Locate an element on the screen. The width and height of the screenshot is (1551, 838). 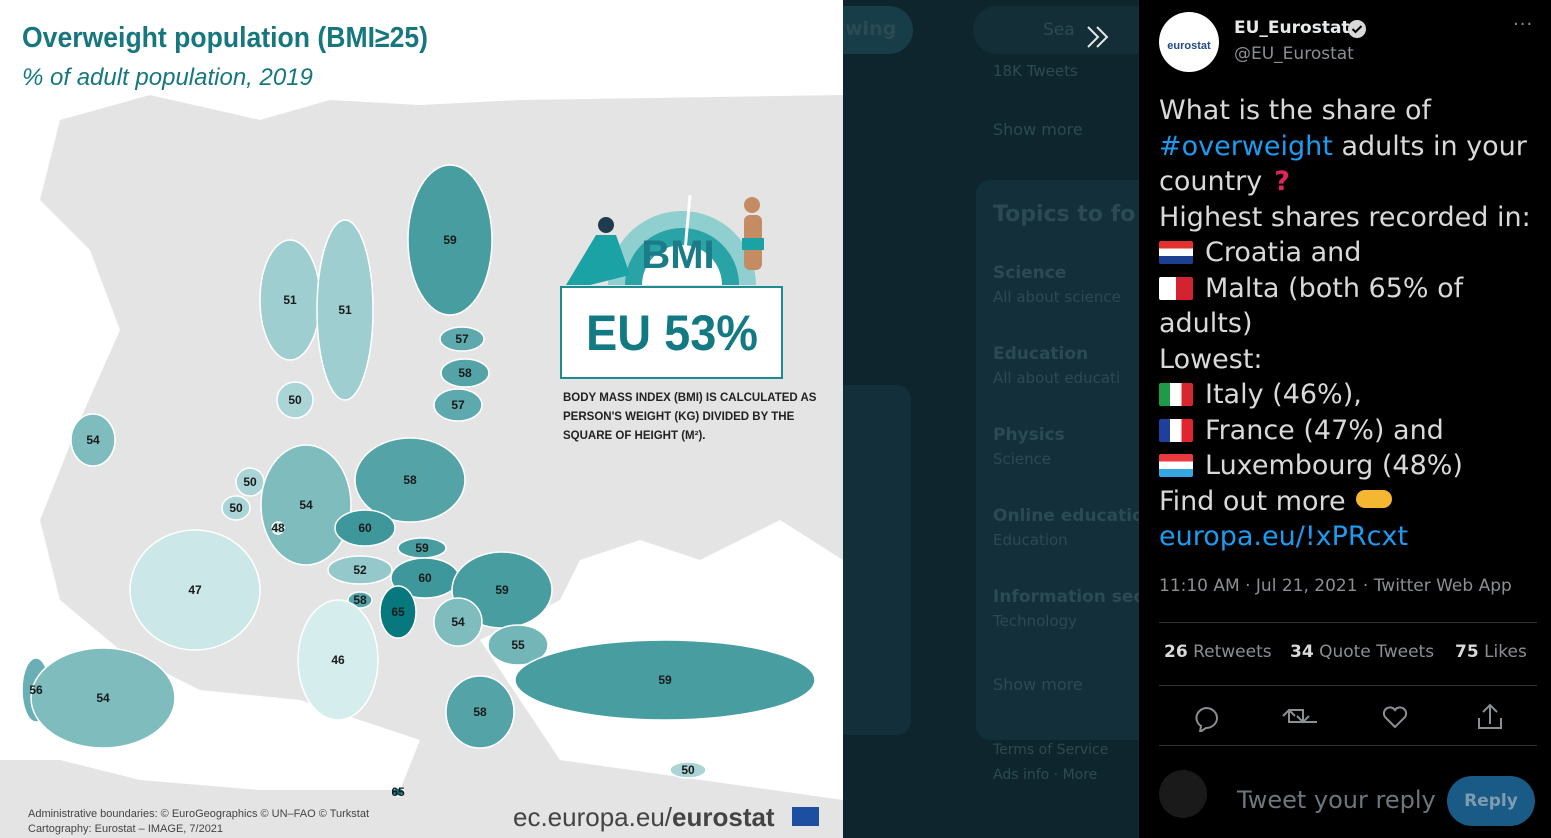
section-title: Topics to fo is located at coordinates (1064, 214).